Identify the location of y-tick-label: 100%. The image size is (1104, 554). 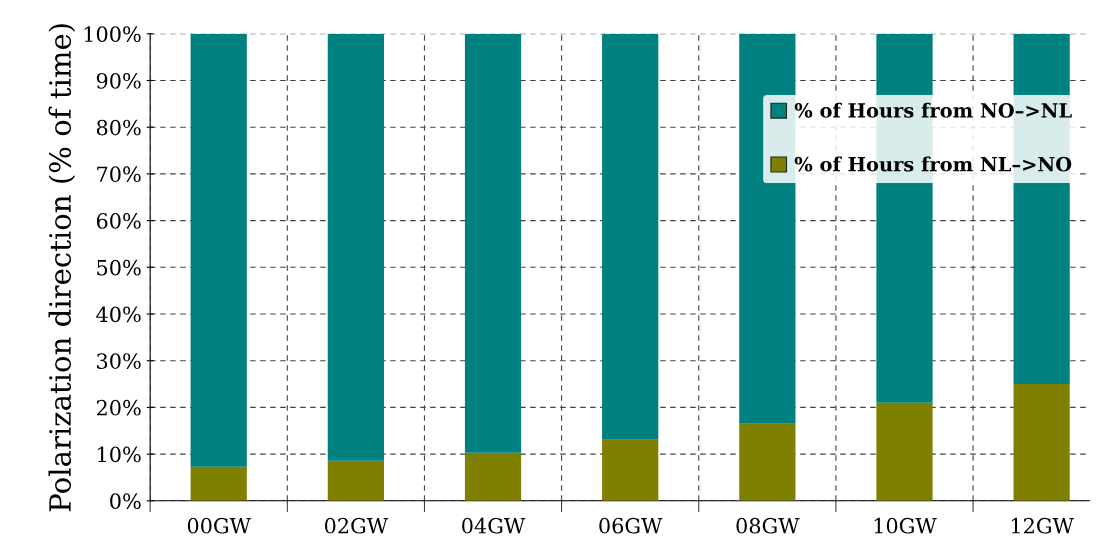
(112, 34).